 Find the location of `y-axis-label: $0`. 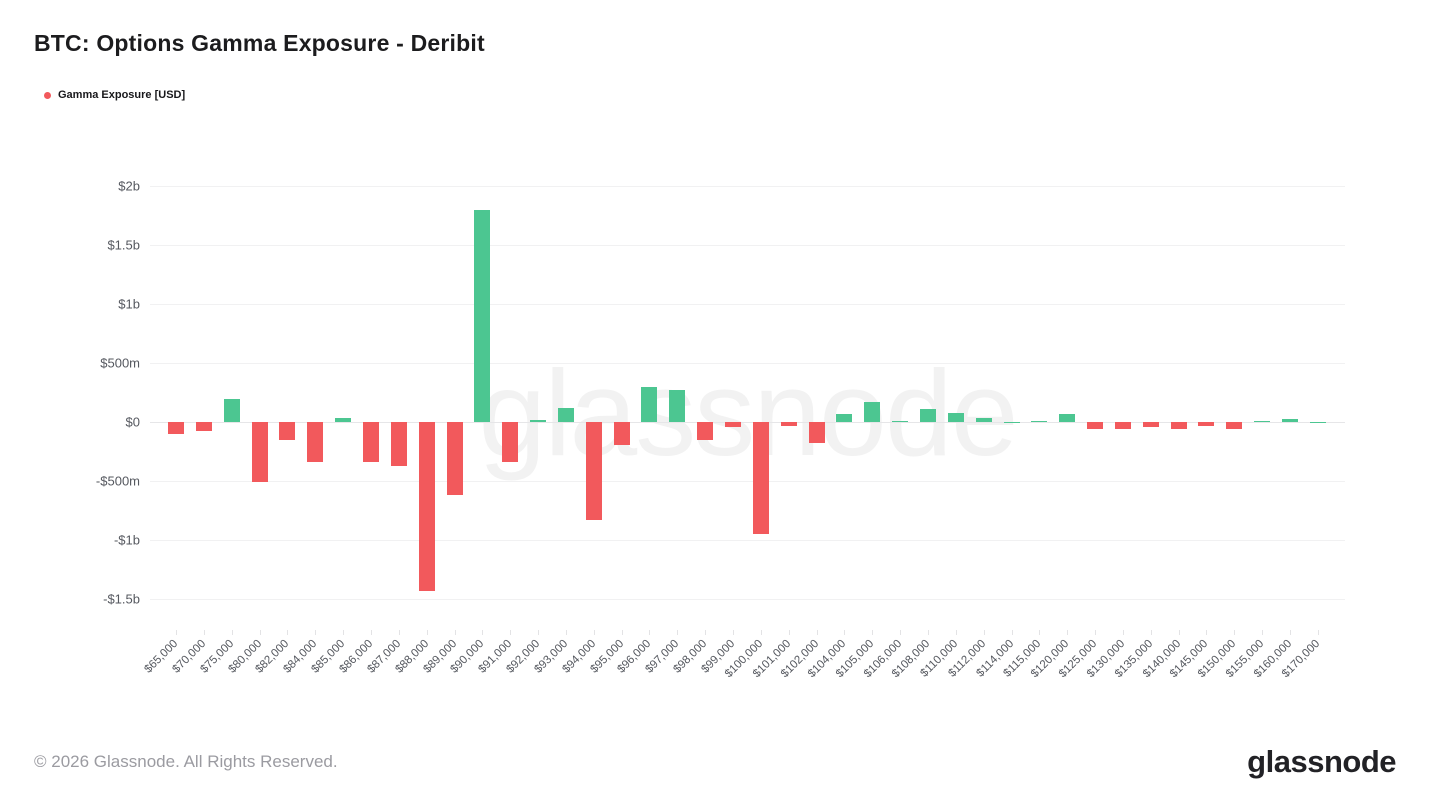

y-axis-label: $0 is located at coordinates (132, 422).